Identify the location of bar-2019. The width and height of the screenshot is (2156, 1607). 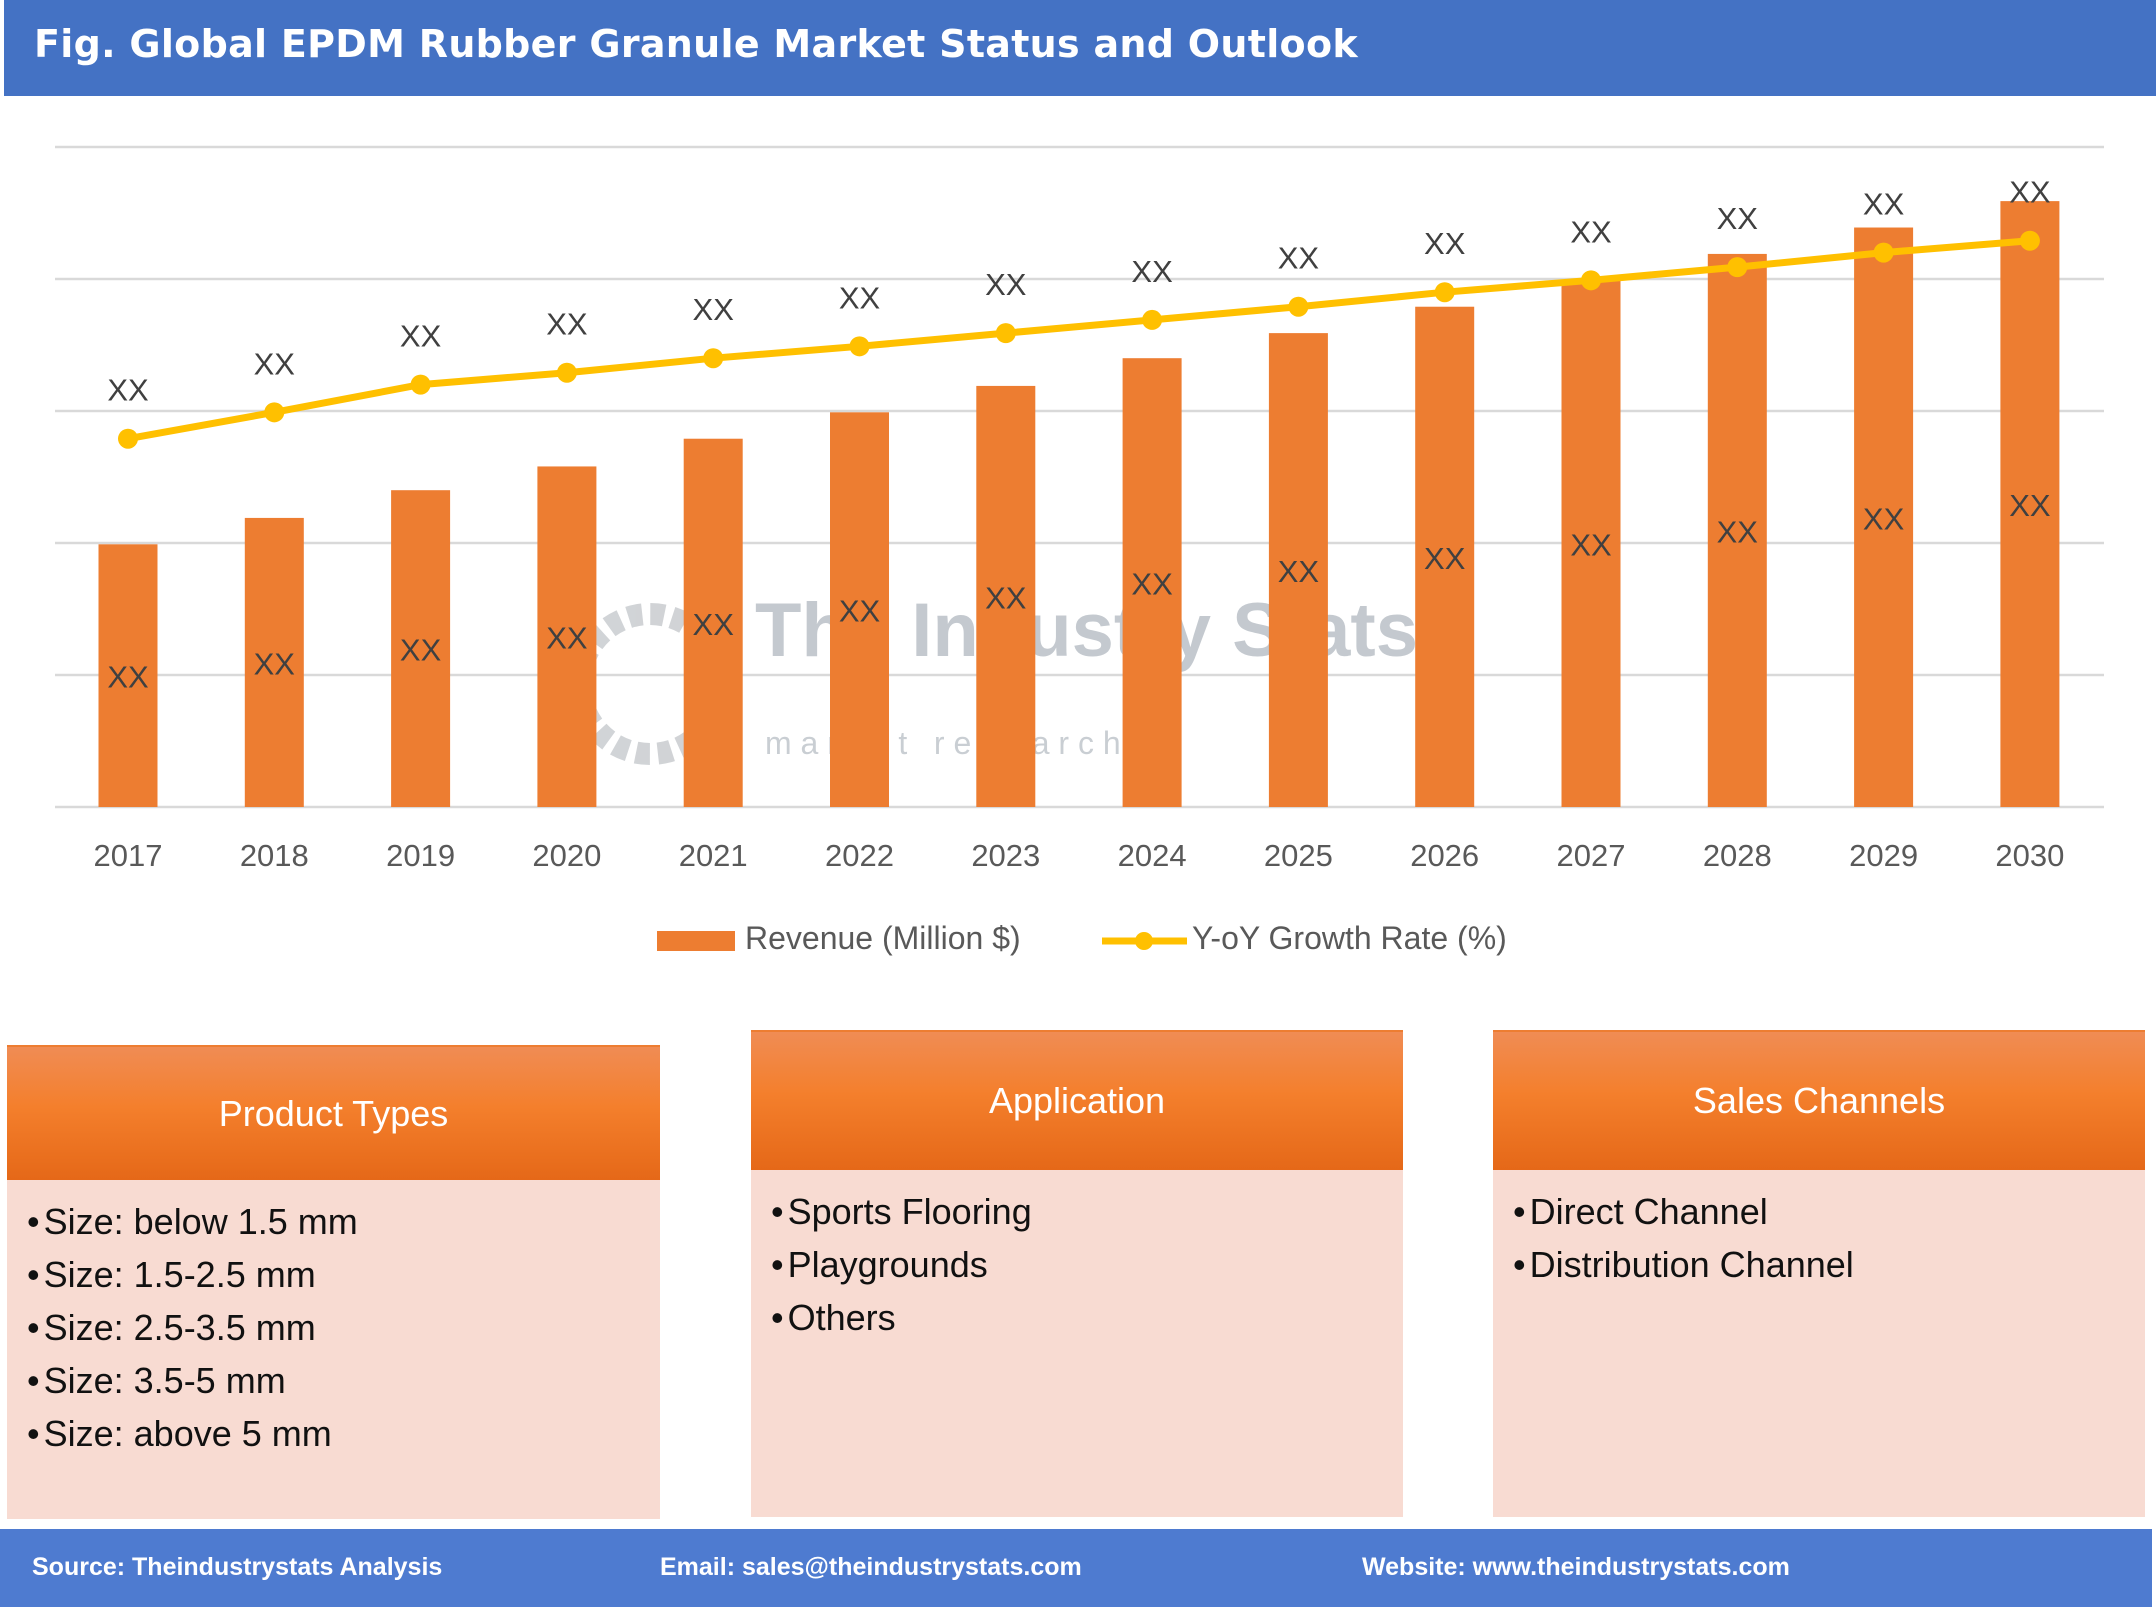
(421, 648).